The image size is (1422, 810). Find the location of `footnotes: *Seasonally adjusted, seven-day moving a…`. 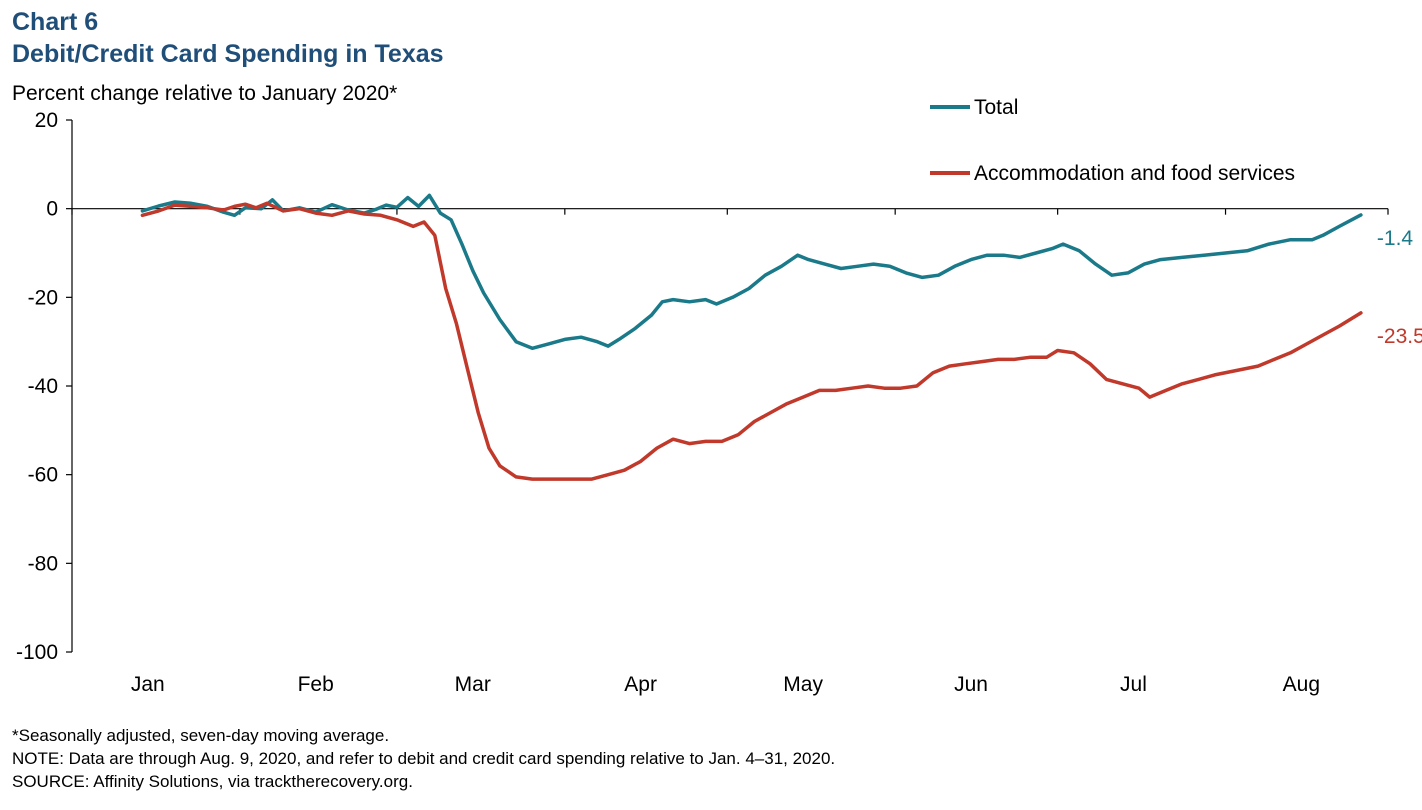

footnotes: *Seasonally adjusted, seven-day moving a… is located at coordinates (423, 758).